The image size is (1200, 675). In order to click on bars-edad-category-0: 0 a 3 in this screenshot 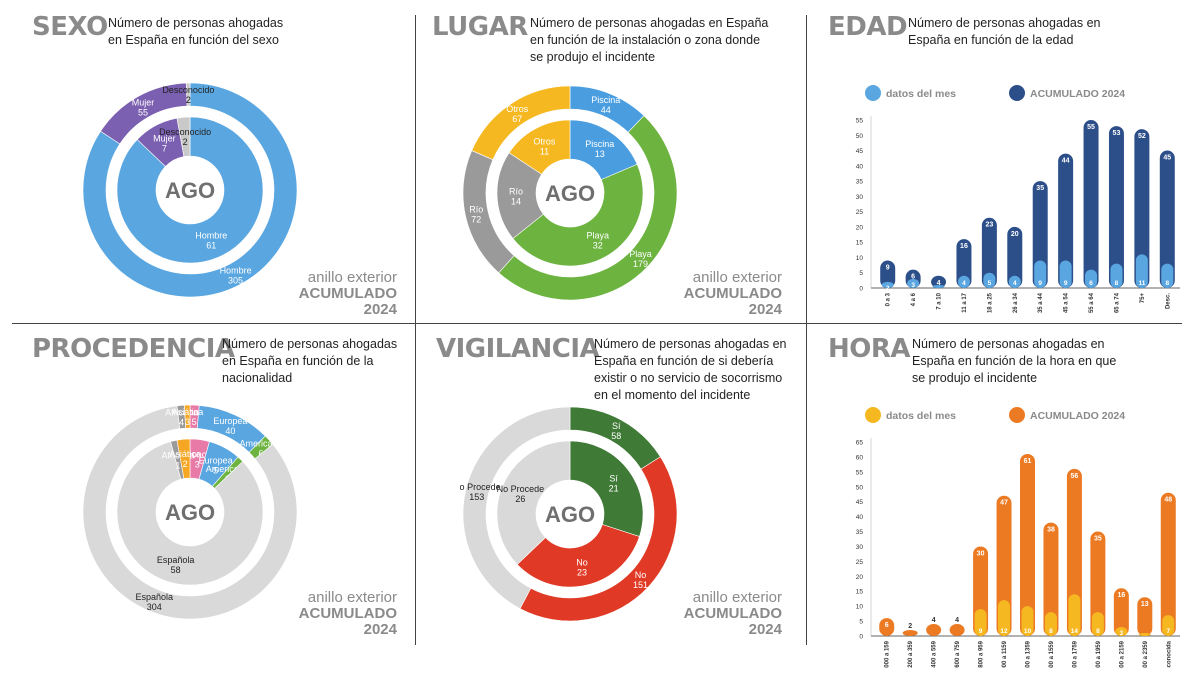, I will do `click(889, 299)`.